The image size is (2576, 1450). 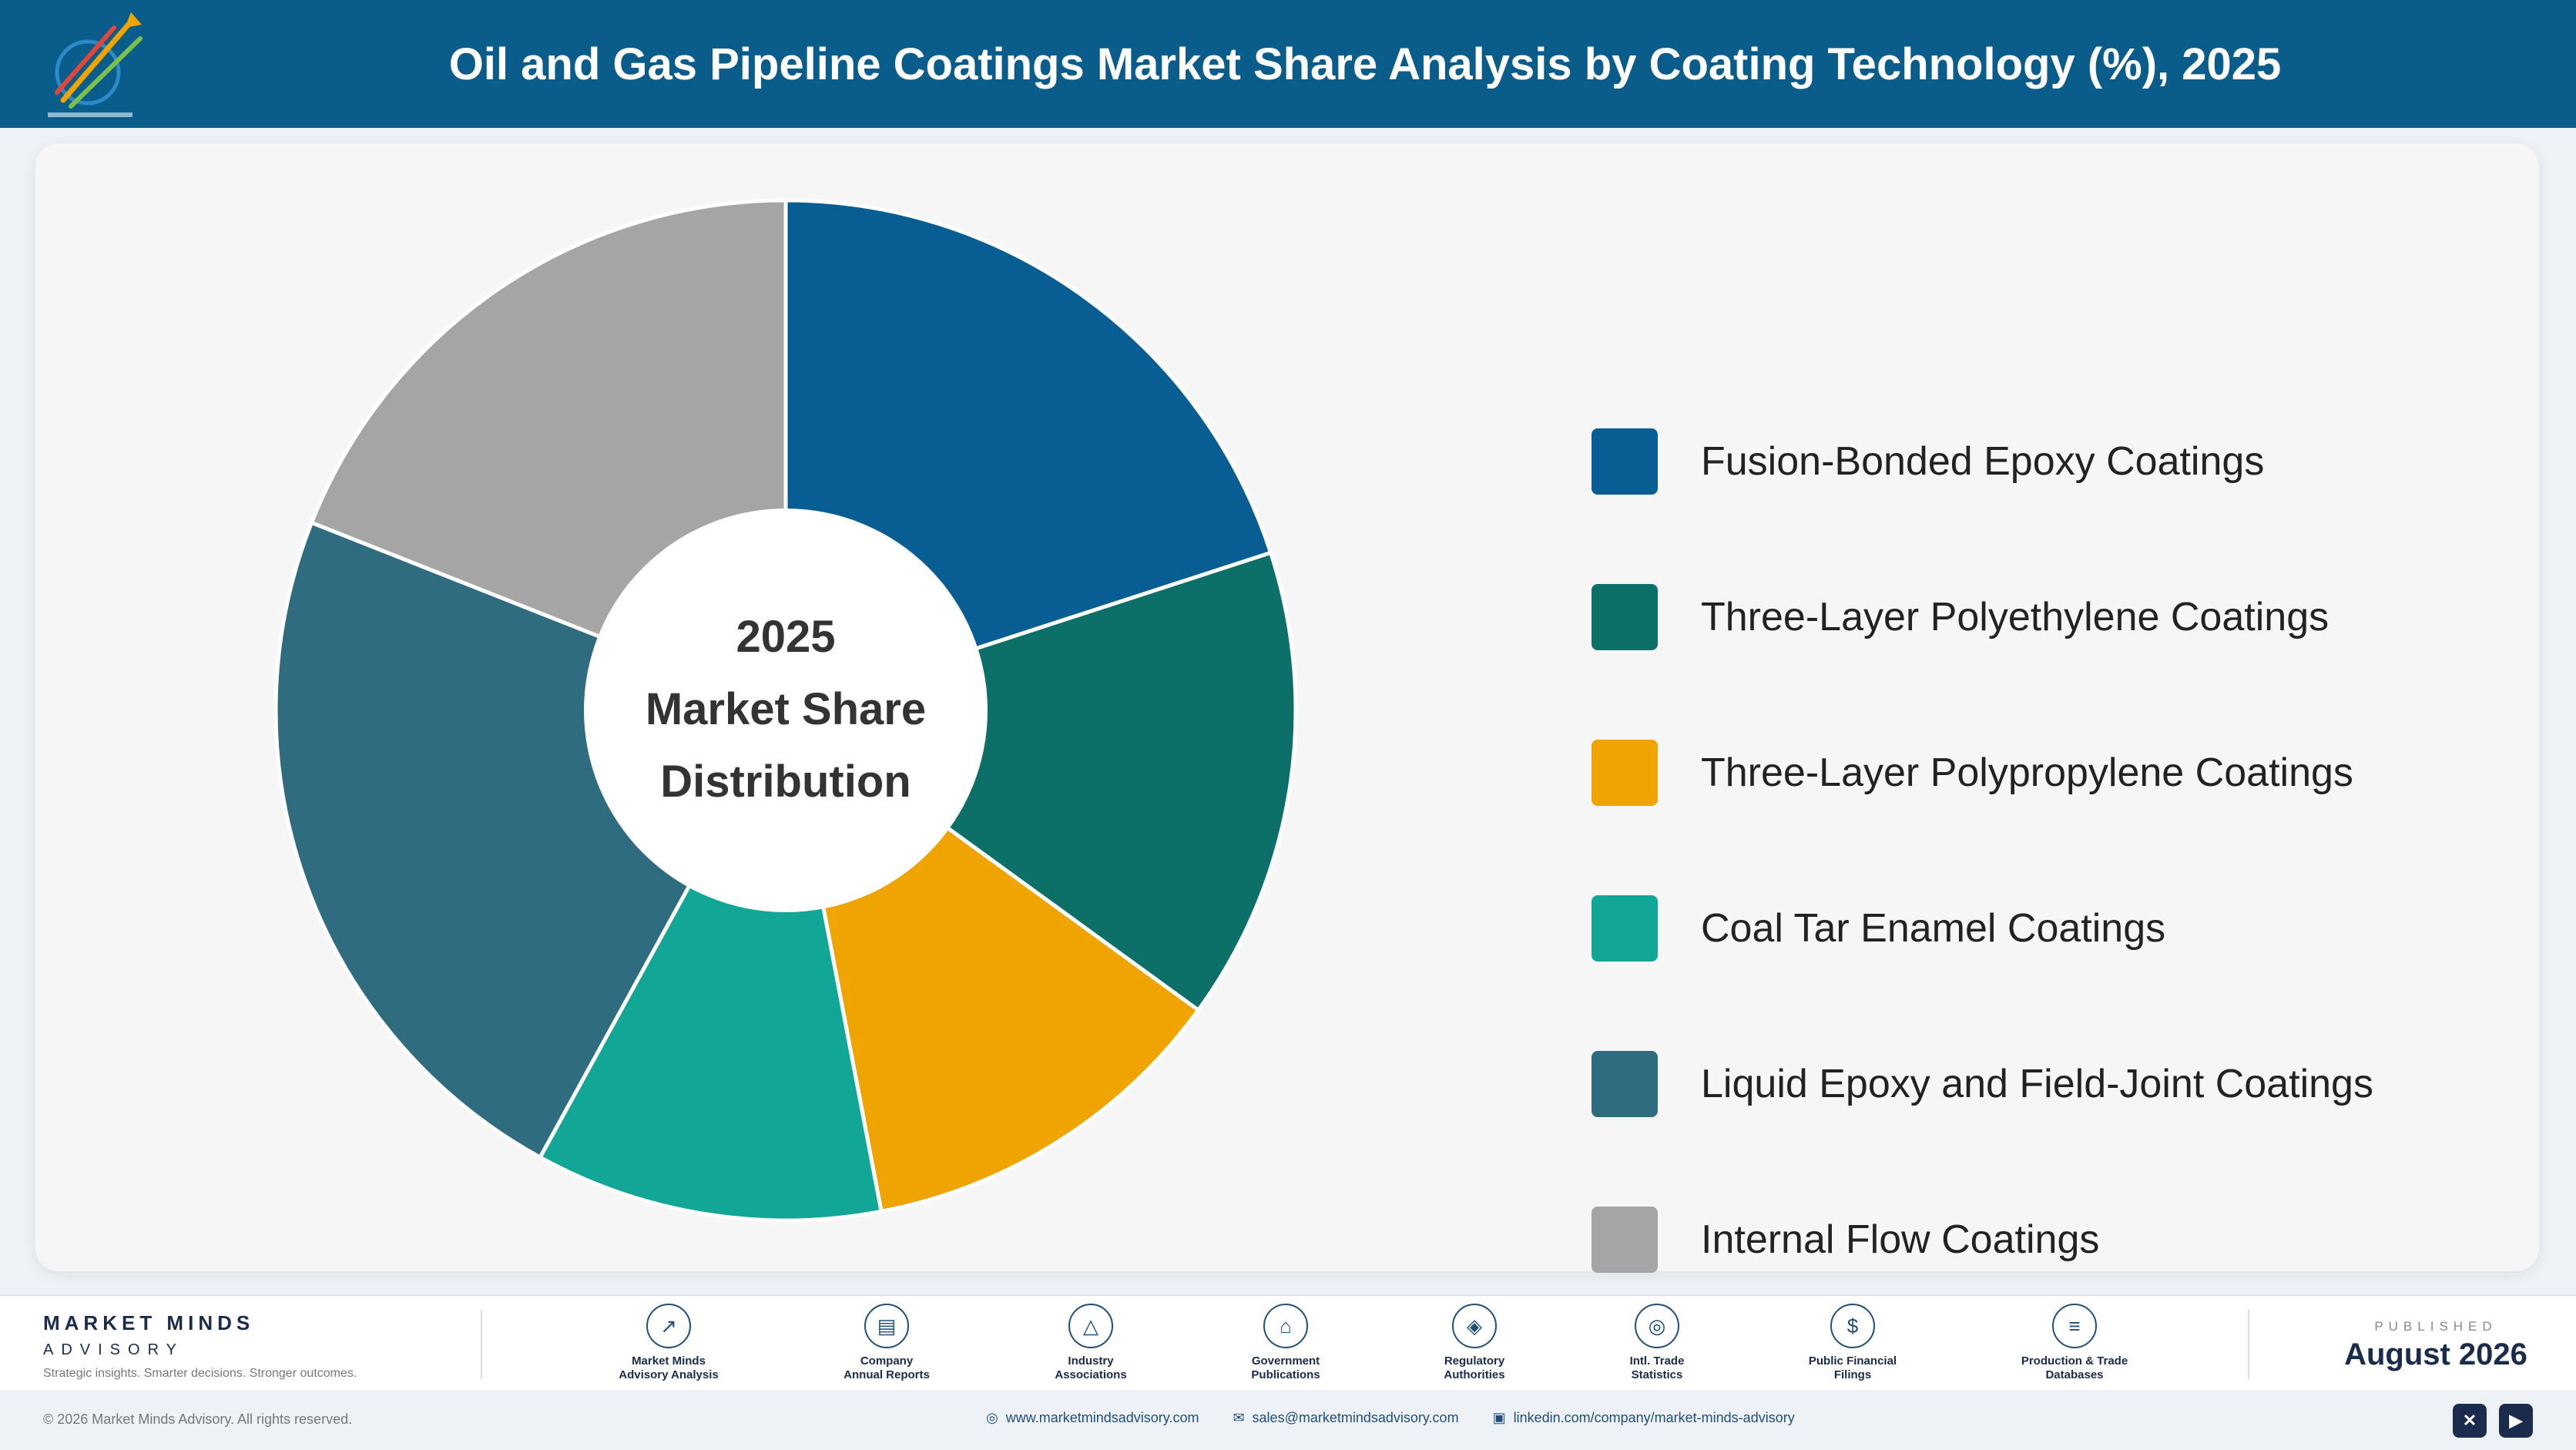 I want to click on source-label: Industry Associations, so click(x=1091, y=1367).